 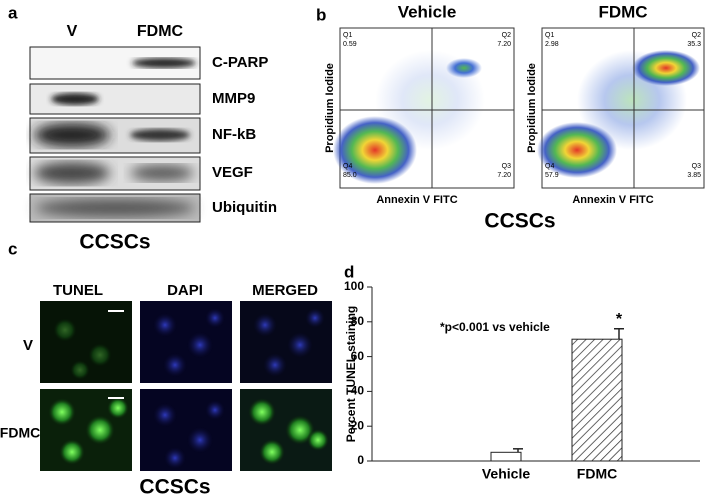 What do you see at coordinates (360, 460) in the screenshot?
I see `y-tick-label: 0` at bounding box center [360, 460].